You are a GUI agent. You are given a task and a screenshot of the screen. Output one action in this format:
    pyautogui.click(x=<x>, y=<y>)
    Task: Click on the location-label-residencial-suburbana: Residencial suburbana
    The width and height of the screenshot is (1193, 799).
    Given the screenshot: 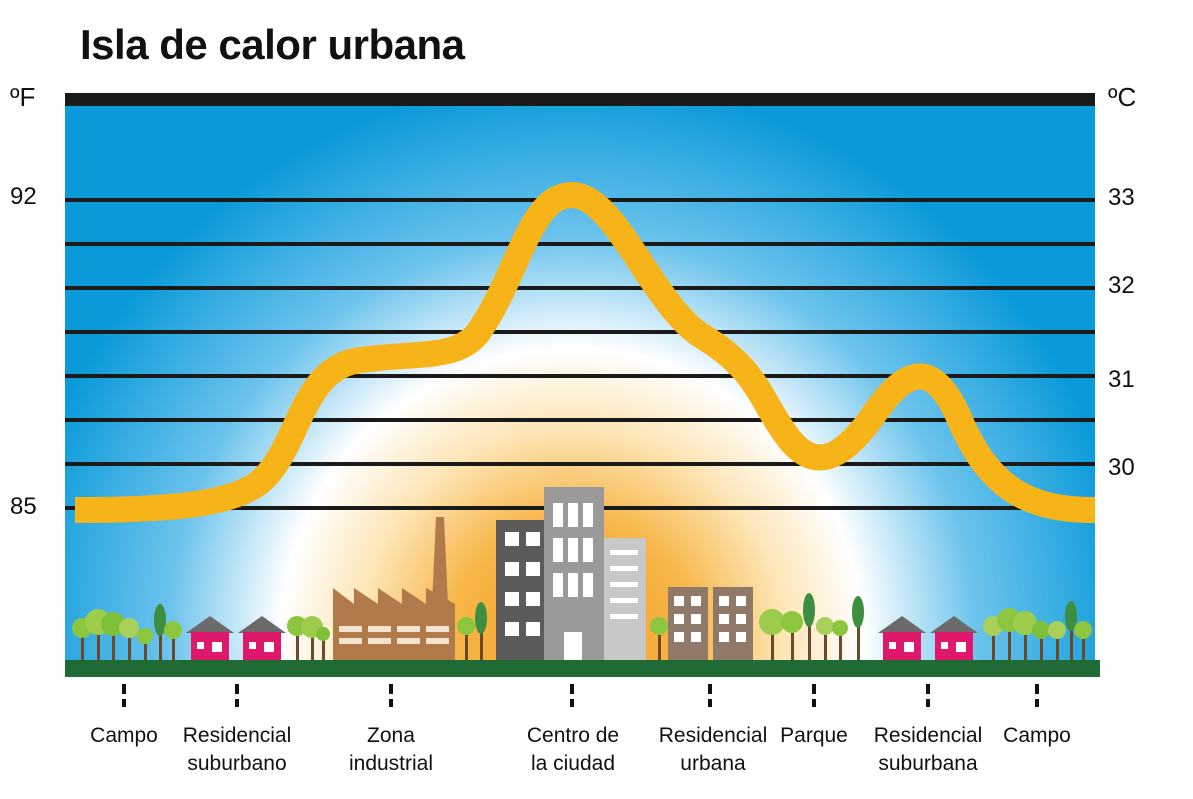 What is the action you would take?
    pyautogui.click(x=928, y=749)
    